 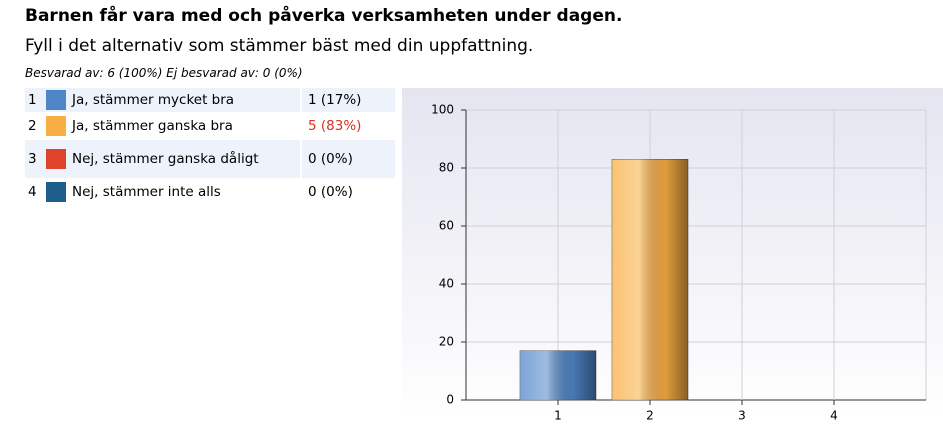 I want to click on row-number: 3, so click(x=32, y=159).